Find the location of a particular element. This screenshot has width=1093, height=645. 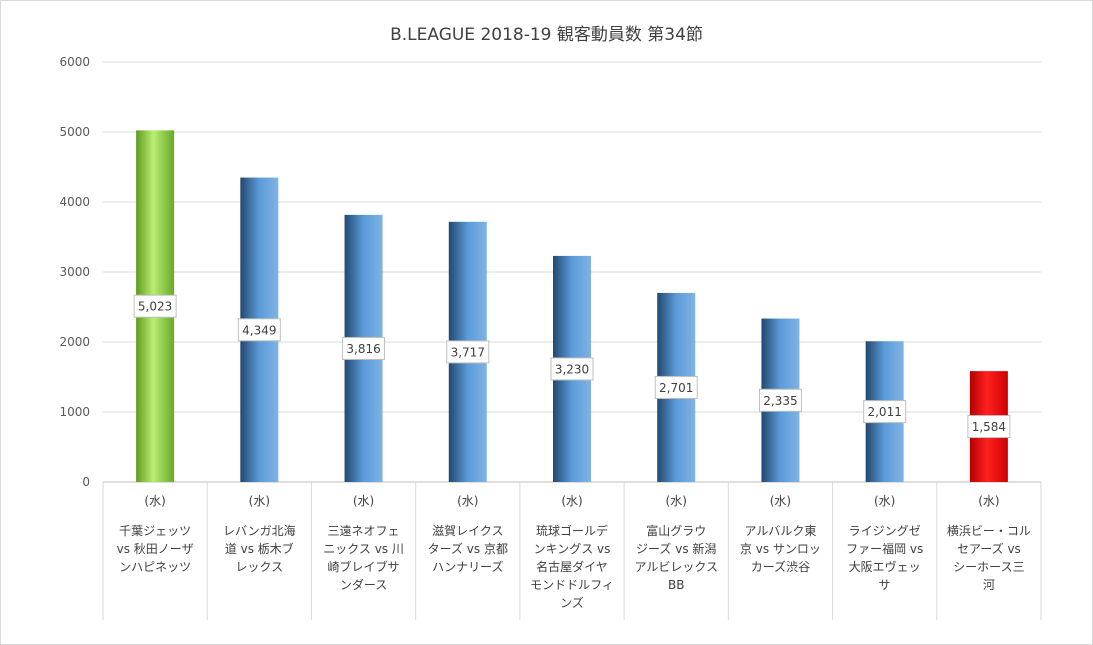

category-label: レックス is located at coordinates (260, 567).